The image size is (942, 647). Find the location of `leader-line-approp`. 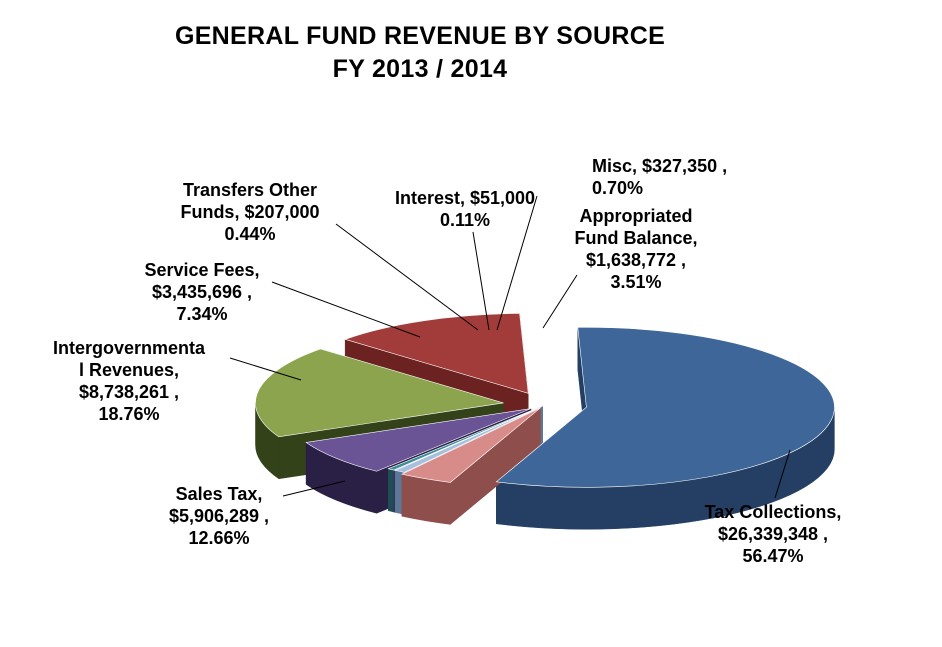

leader-line-approp is located at coordinates (560, 301).